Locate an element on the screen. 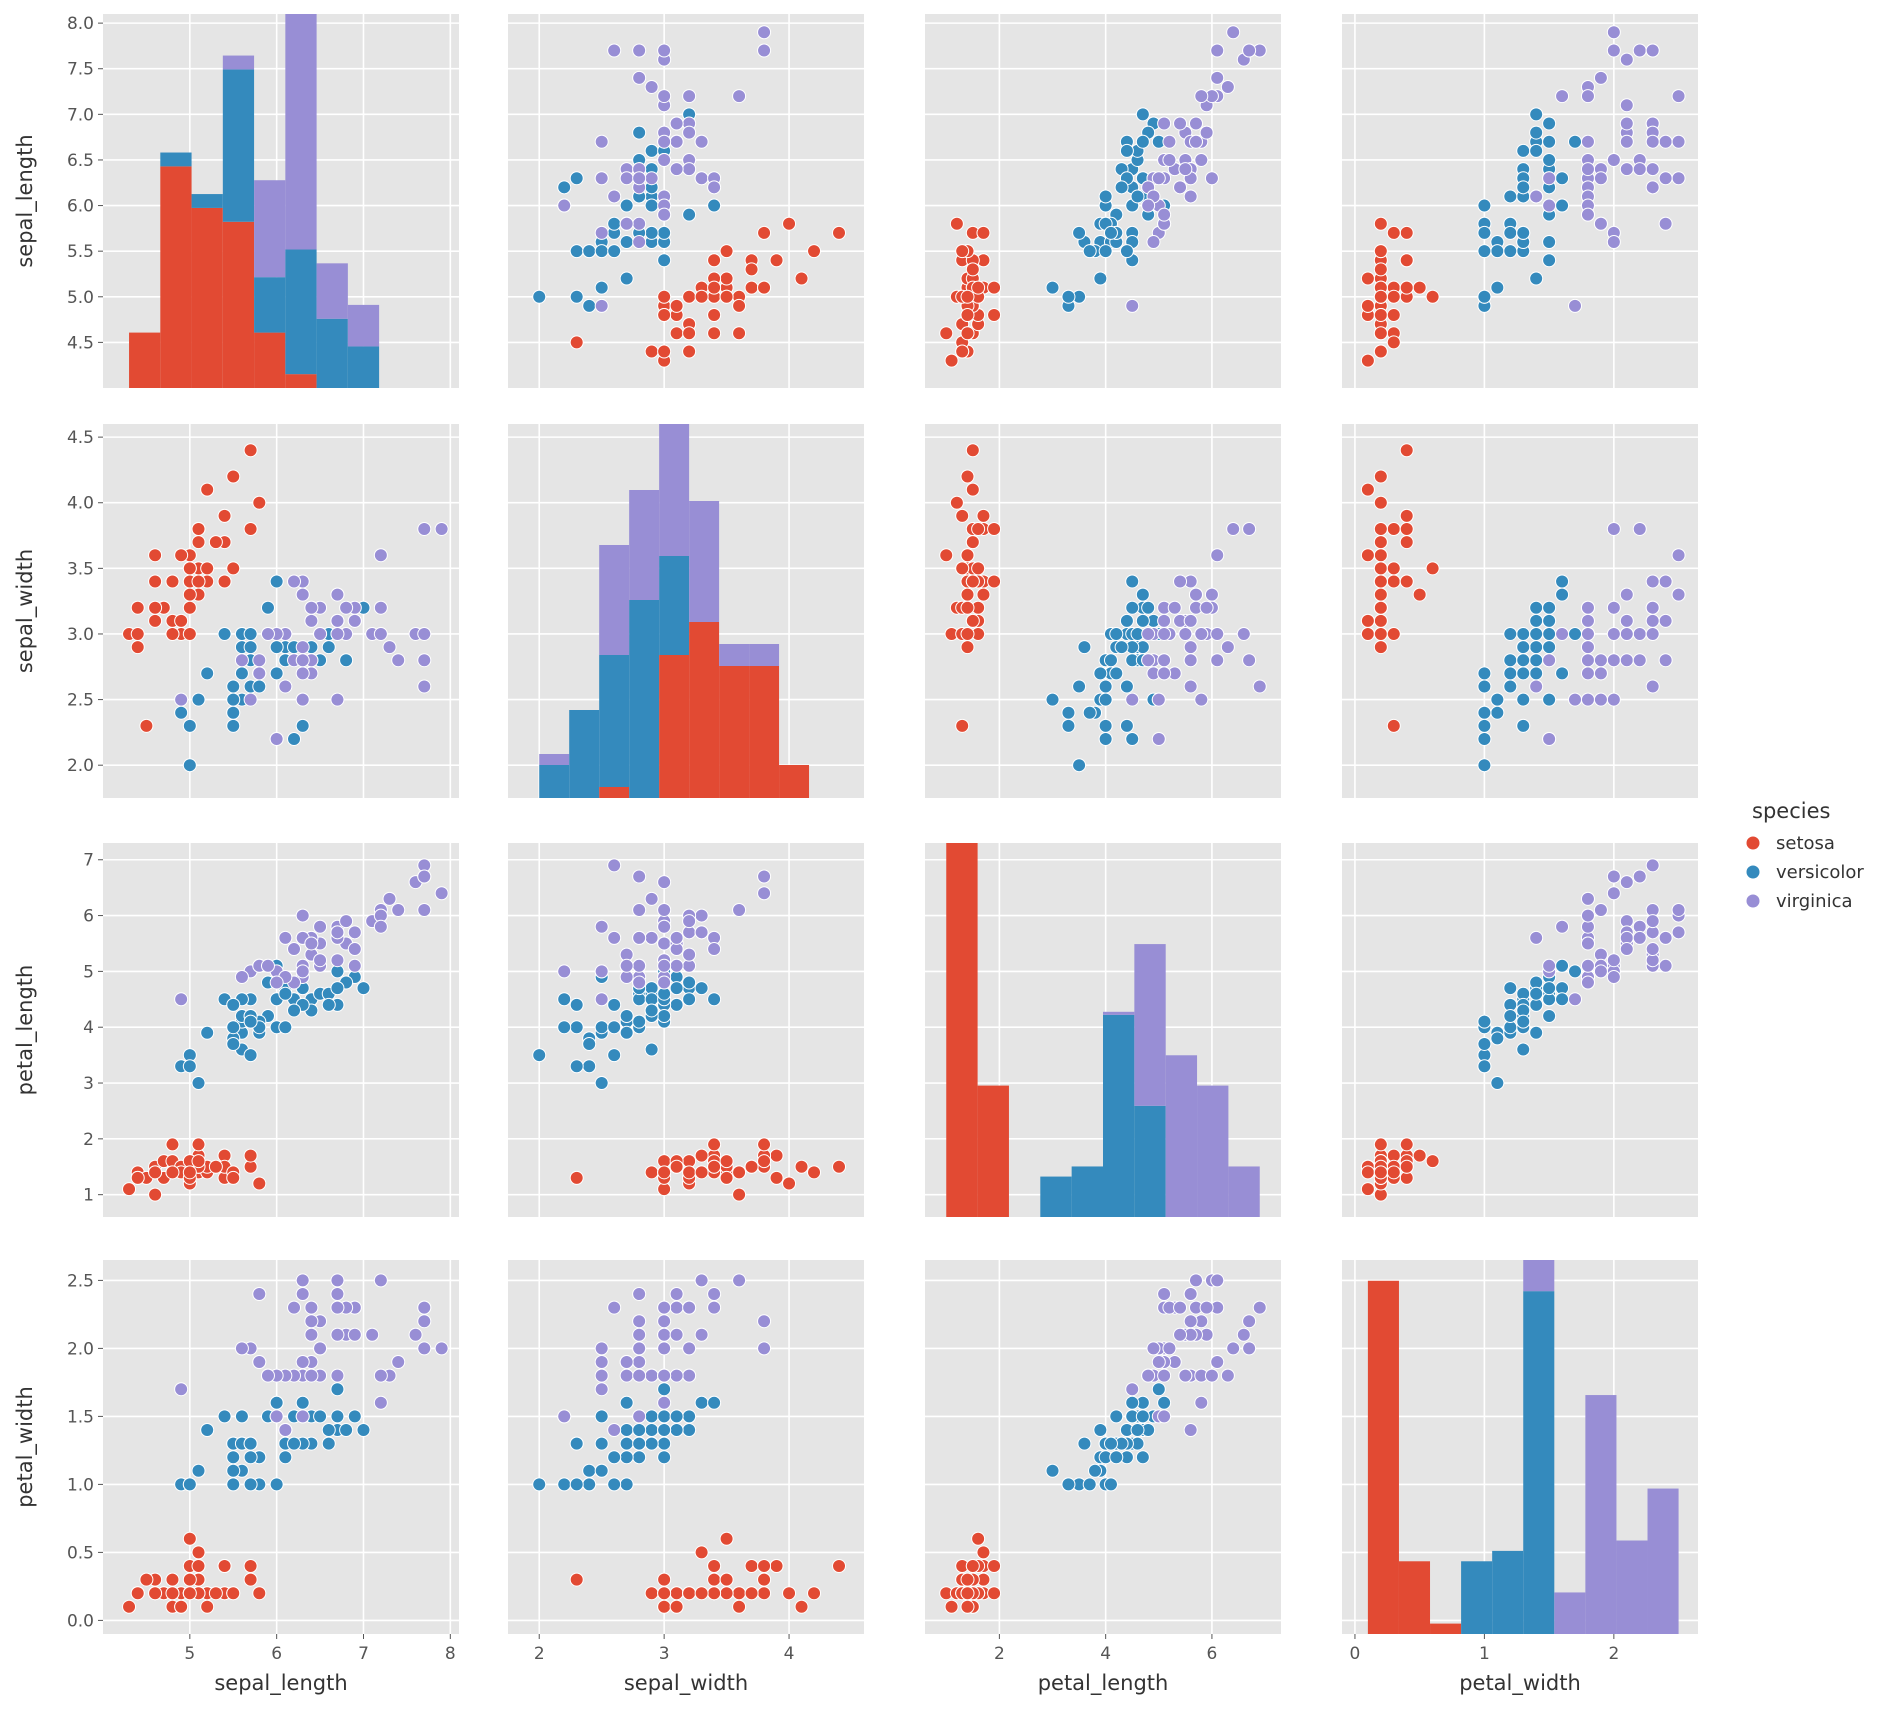 The image size is (1877, 1710). xlabel-sepal_width: sepal_width is located at coordinates (686, 1683).